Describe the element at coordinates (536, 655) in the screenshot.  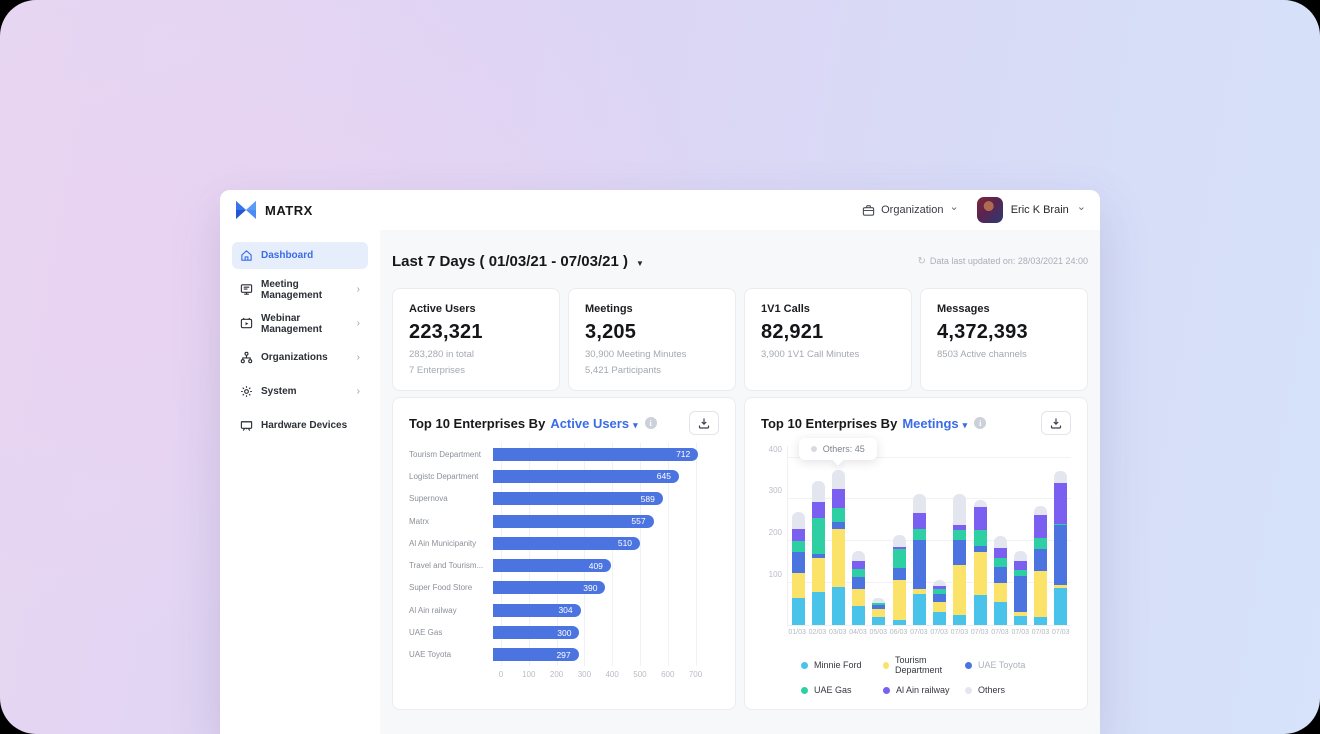
I see `hbar-bar: 297` at that location.